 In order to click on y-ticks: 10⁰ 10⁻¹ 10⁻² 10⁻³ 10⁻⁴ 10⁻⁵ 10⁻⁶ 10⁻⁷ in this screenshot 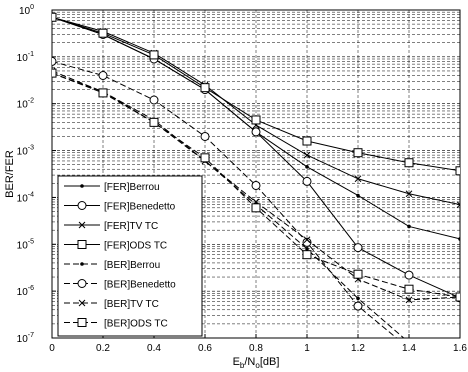, I will do `click(36, 174)`.